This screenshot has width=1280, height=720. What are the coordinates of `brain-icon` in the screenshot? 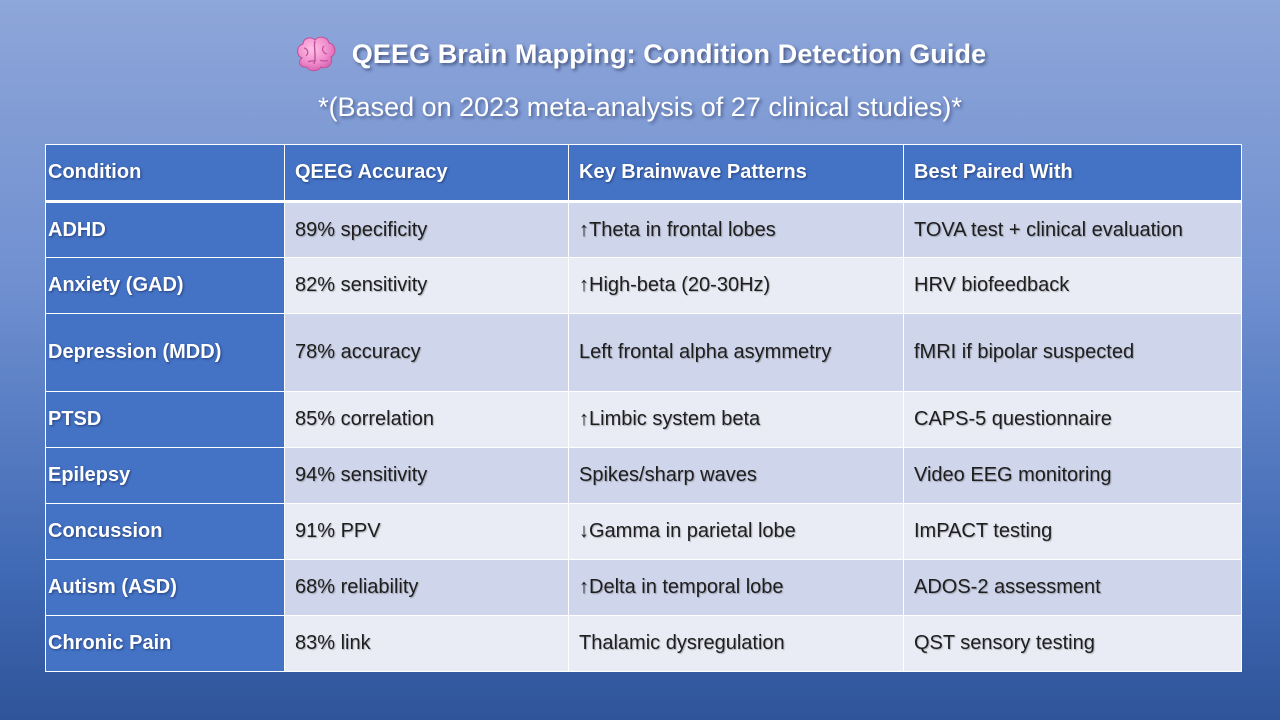 It's located at (316, 54).